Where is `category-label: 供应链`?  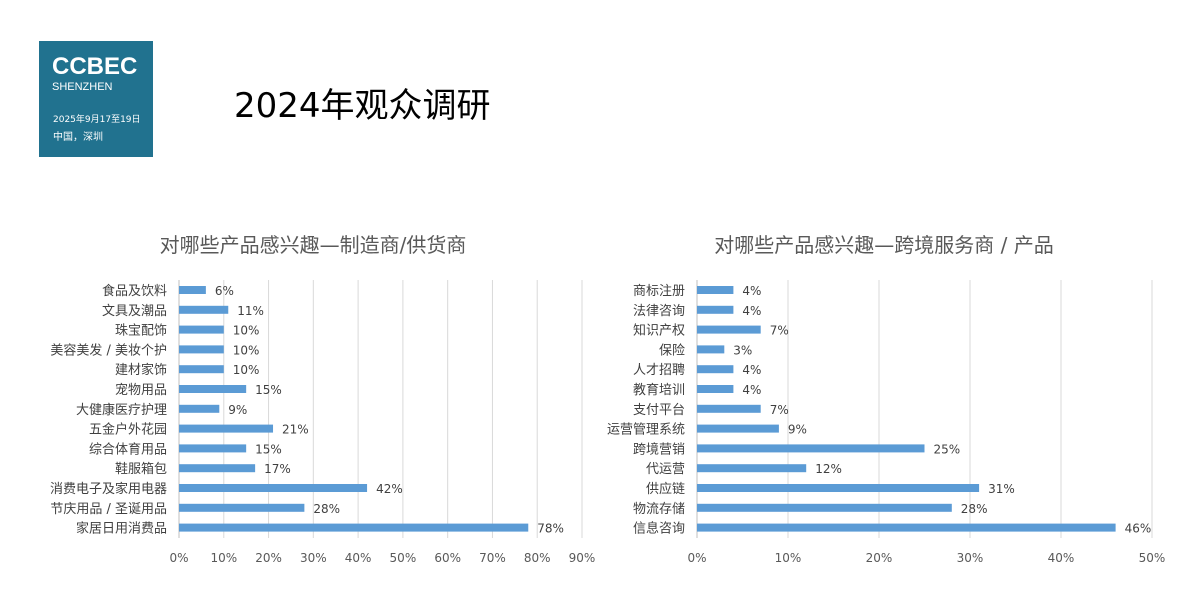 category-label: 供应链 is located at coordinates (665, 489).